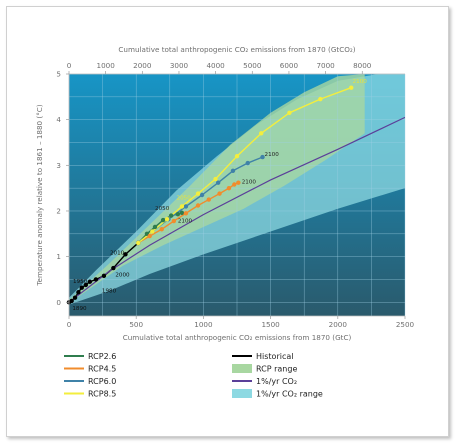 This screenshot has width=456, height=444. I want to click on top-tick-label: 1000, so click(106, 65).